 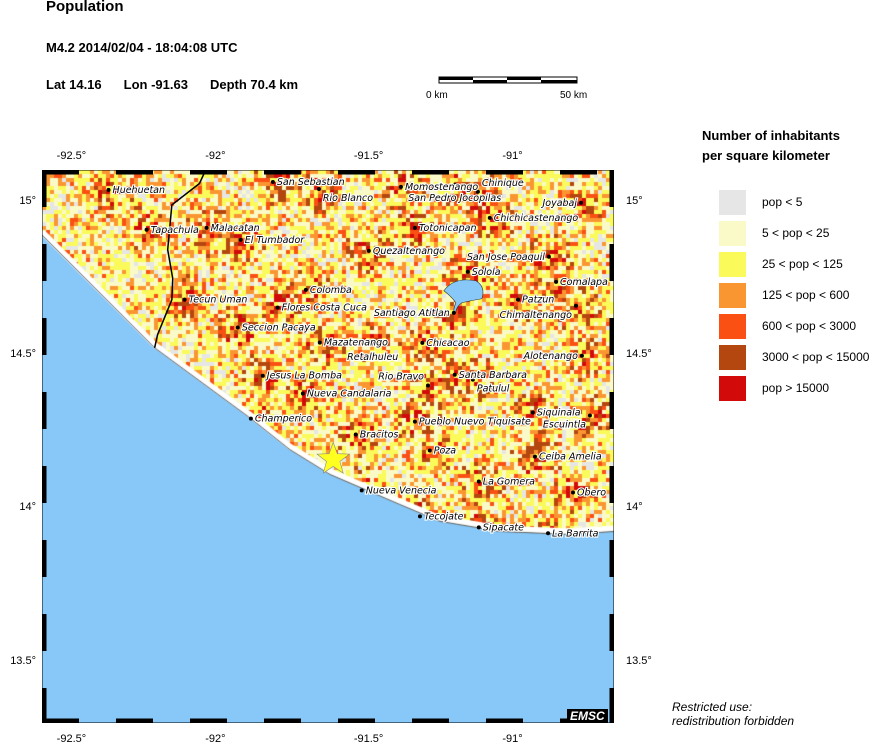 I want to click on lat-tick-label: 13.5°, so click(x=639, y=660).